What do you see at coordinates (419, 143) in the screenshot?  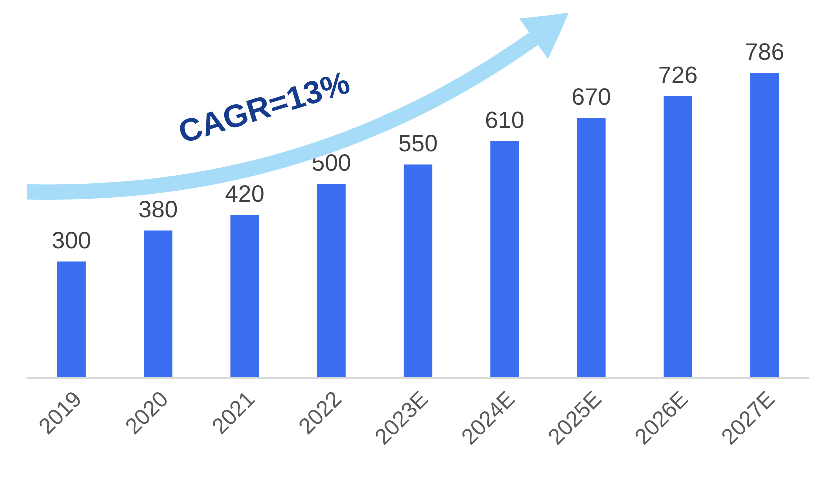 I see `data-label: 550` at bounding box center [419, 143].